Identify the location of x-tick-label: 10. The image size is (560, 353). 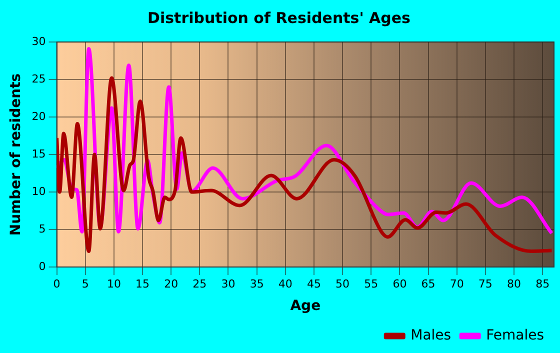
(113, 283).